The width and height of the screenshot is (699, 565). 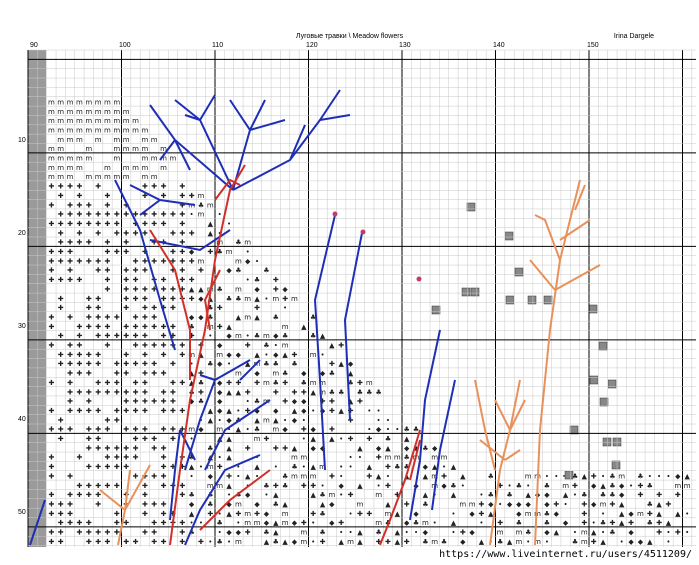 What do you see at coordinates (603, 346) in the screenshot?
I see `checker-stitch-block` at bounding box center [603, 346].